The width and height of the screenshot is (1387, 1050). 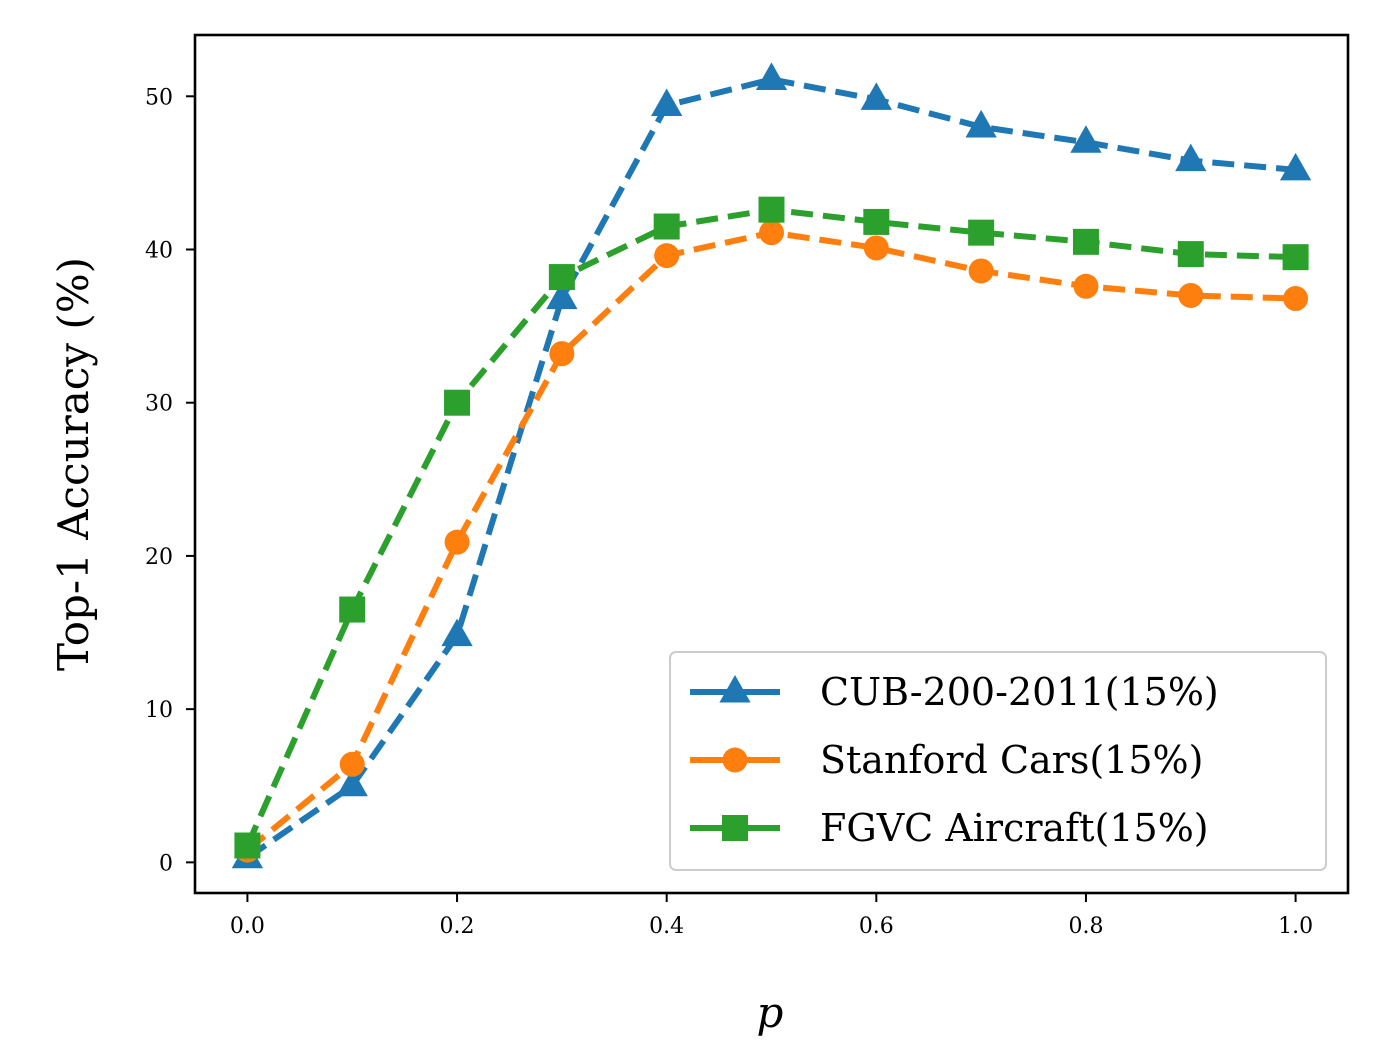 I want to click on x-tick-label: 1.0, so click(x=1295, y=926).